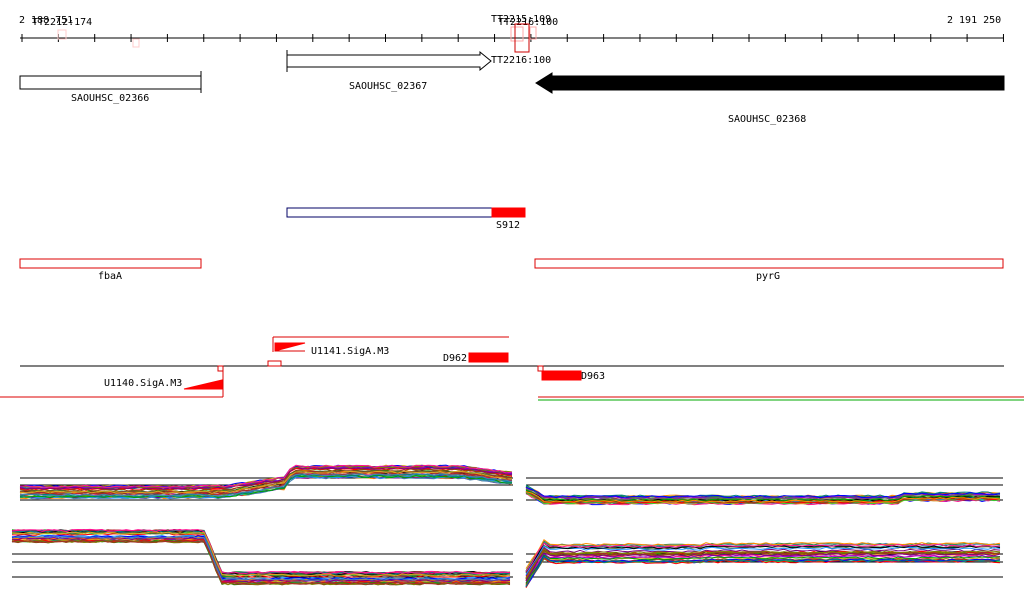 Image resolution: width=1024 pixels, height=611 pixels. I want to click on ruler-ticks, so click(512, 38).